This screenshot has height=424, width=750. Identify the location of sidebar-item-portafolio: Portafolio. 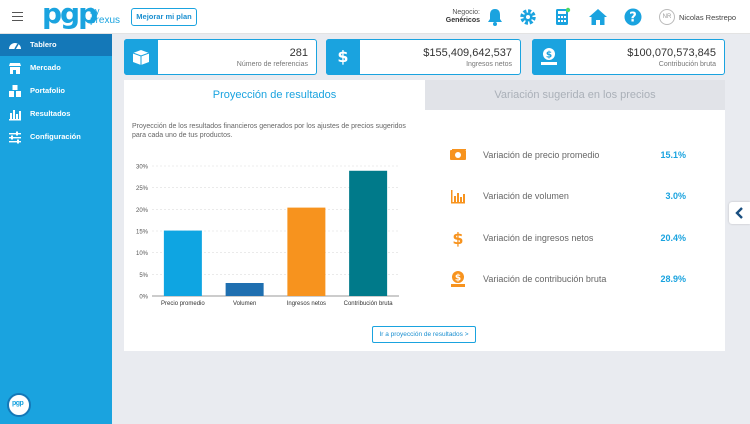
(56, 91).